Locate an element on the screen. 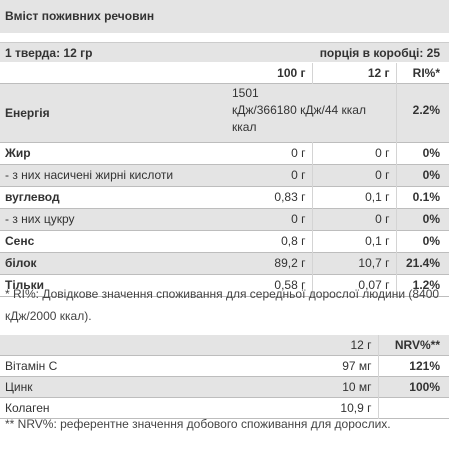 This screenshot has width=449, height=450. nutrition-title: Вміст поживних речовин is located at coordinates (224, 16).